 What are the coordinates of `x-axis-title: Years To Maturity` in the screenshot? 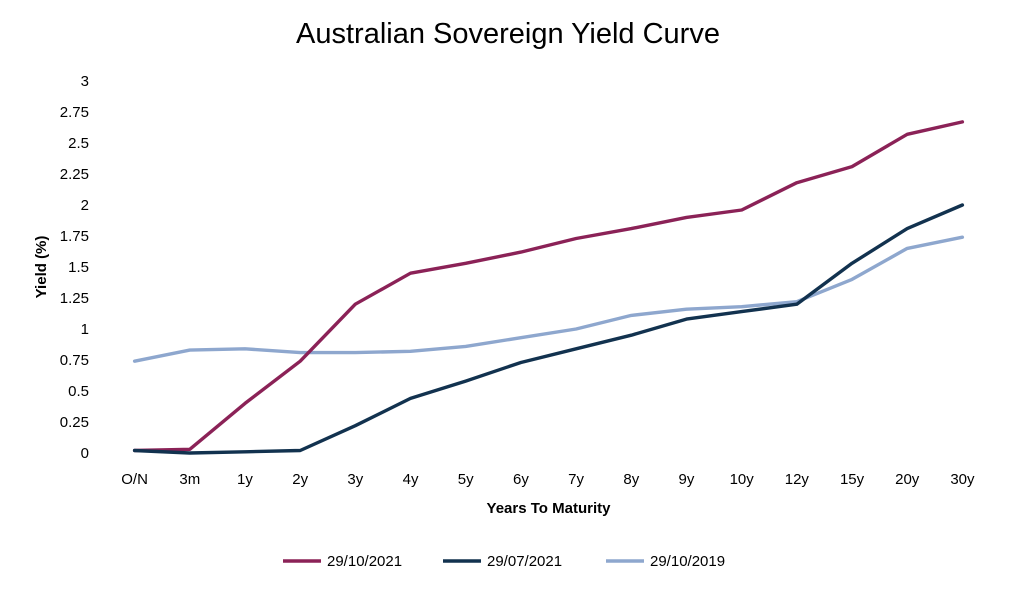 It's located at (549, 508).